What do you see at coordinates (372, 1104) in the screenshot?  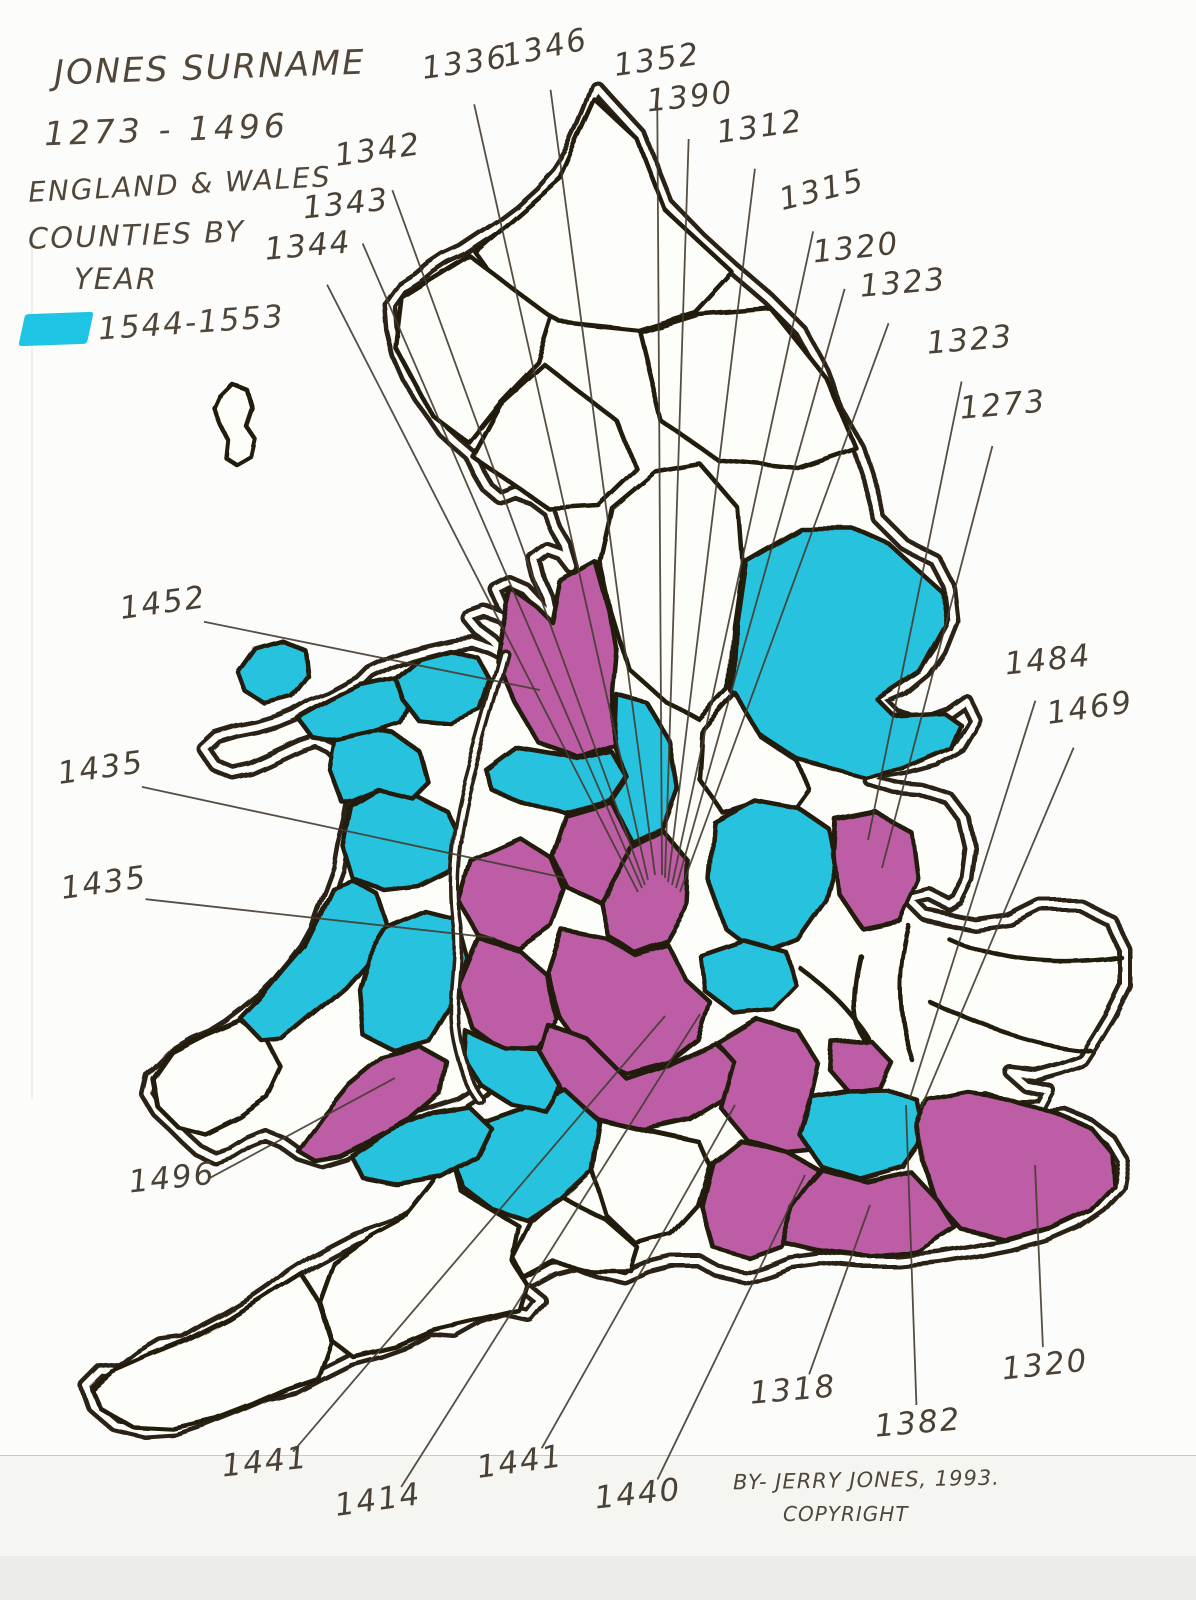 I see `county-carmarthen` at bounding box center [372, 1104].